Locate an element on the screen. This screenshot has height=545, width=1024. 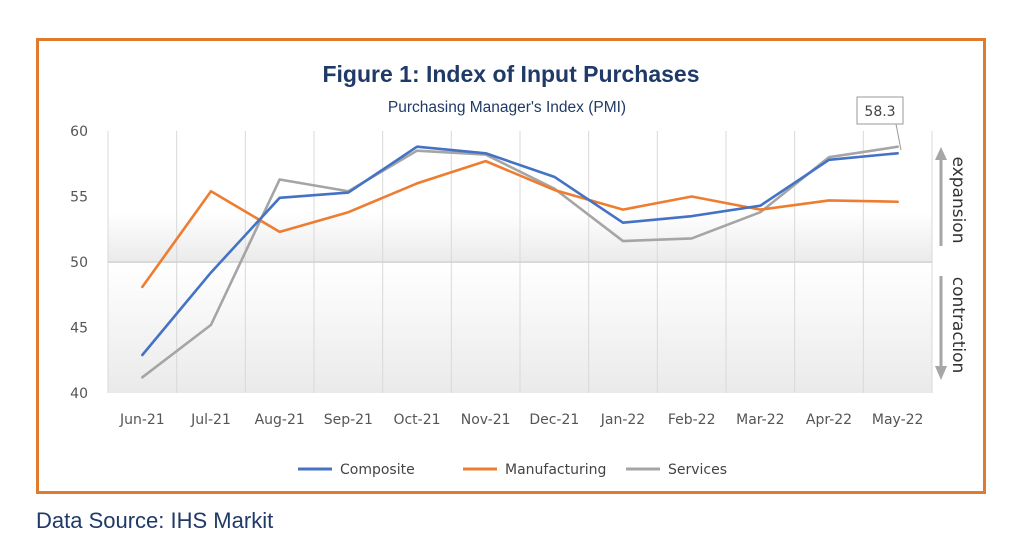
contraction-arrow-head is located at coordinates (941, 373).